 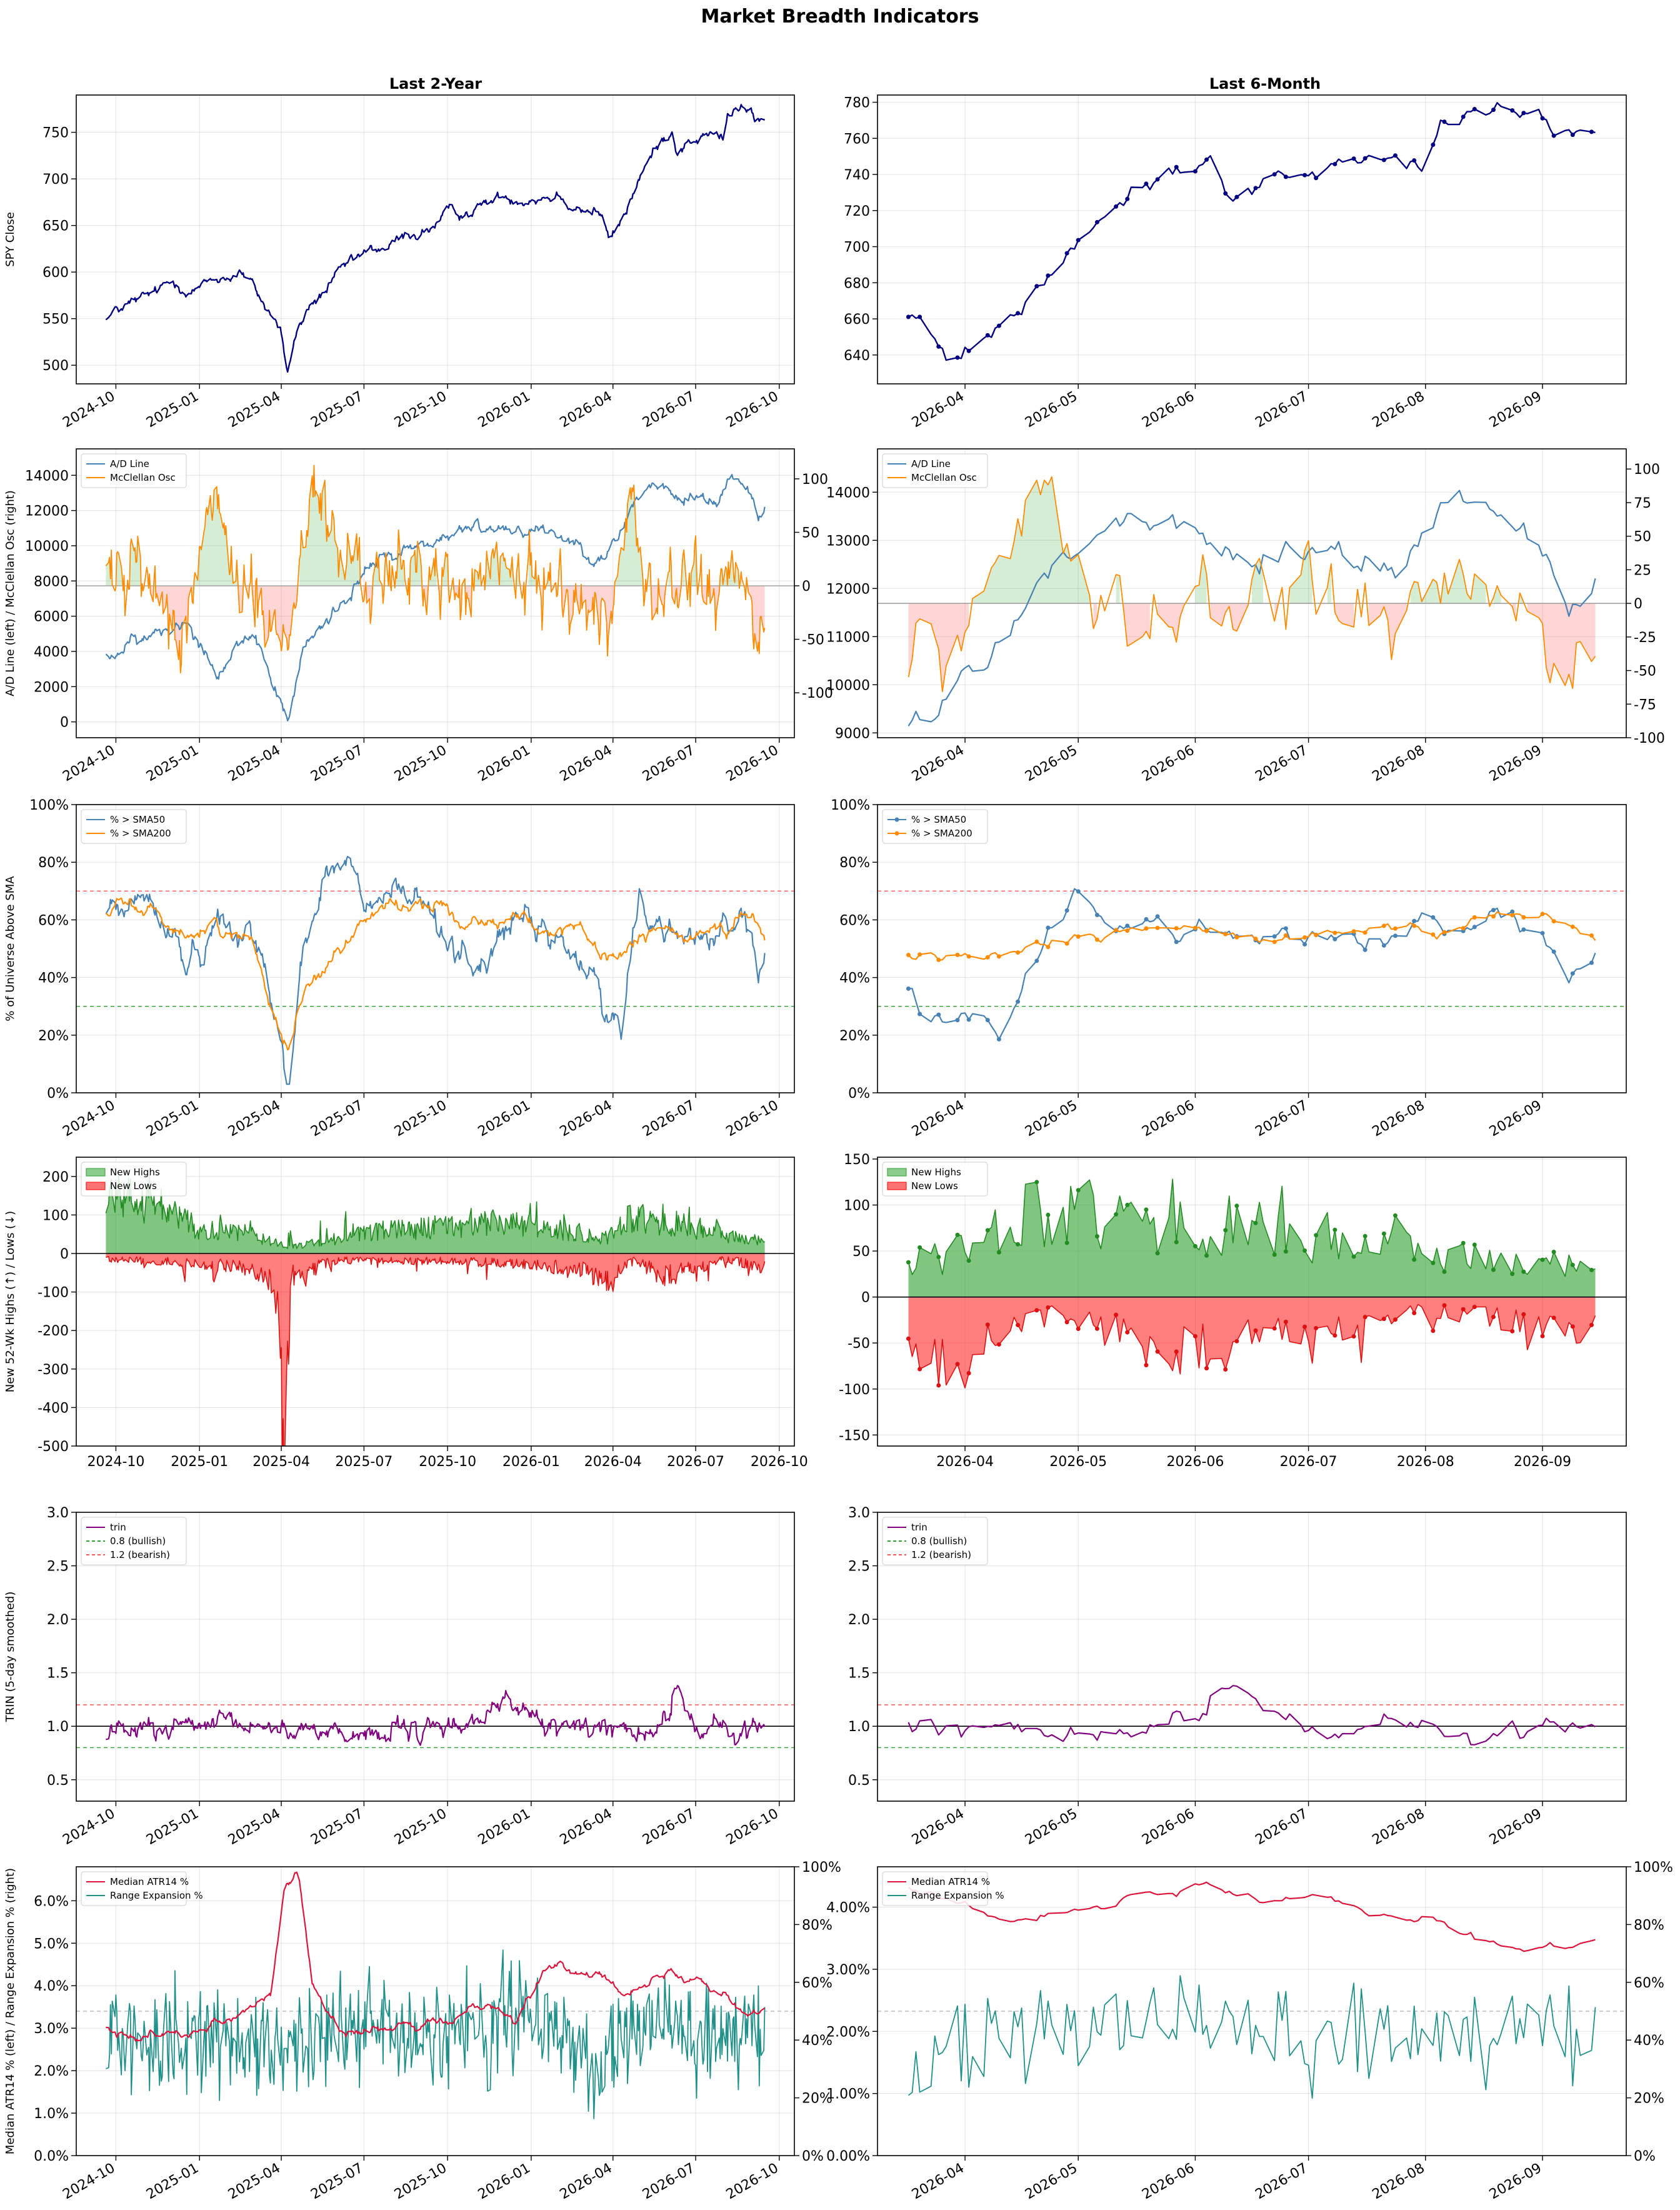 I want to click on new-lows-line, so click(x=436, y=1351).